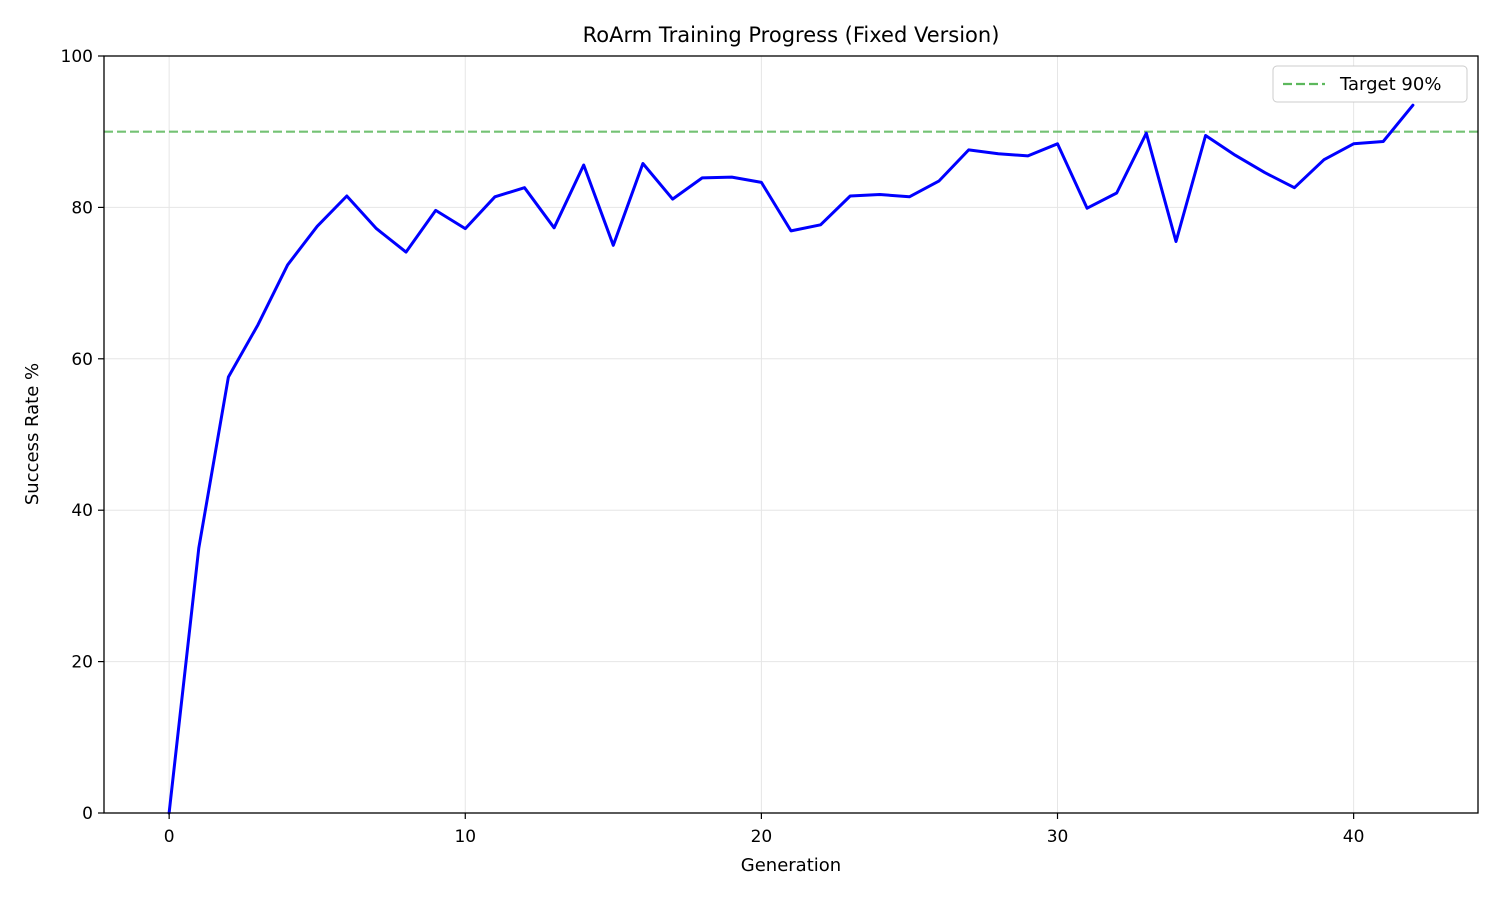 This screenshot has width=1500, height=900. I want to click on y-tick-label: 20, so click(82, 663).